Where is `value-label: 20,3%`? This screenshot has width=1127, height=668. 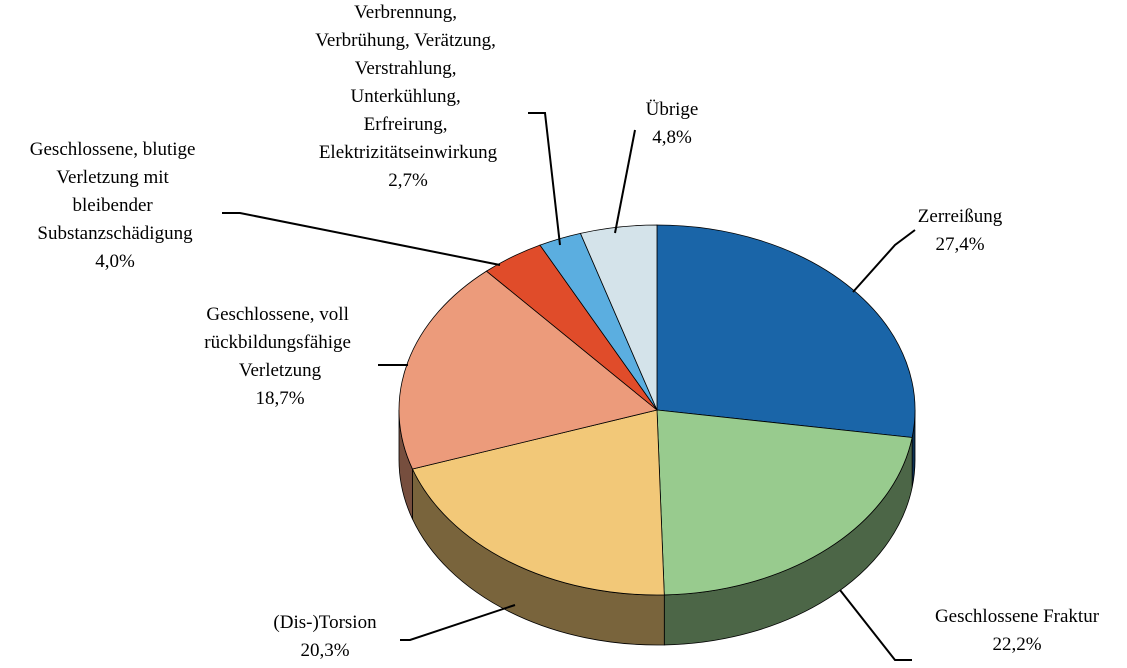 value-label: 20,3% is located at coordinates (324, 650).